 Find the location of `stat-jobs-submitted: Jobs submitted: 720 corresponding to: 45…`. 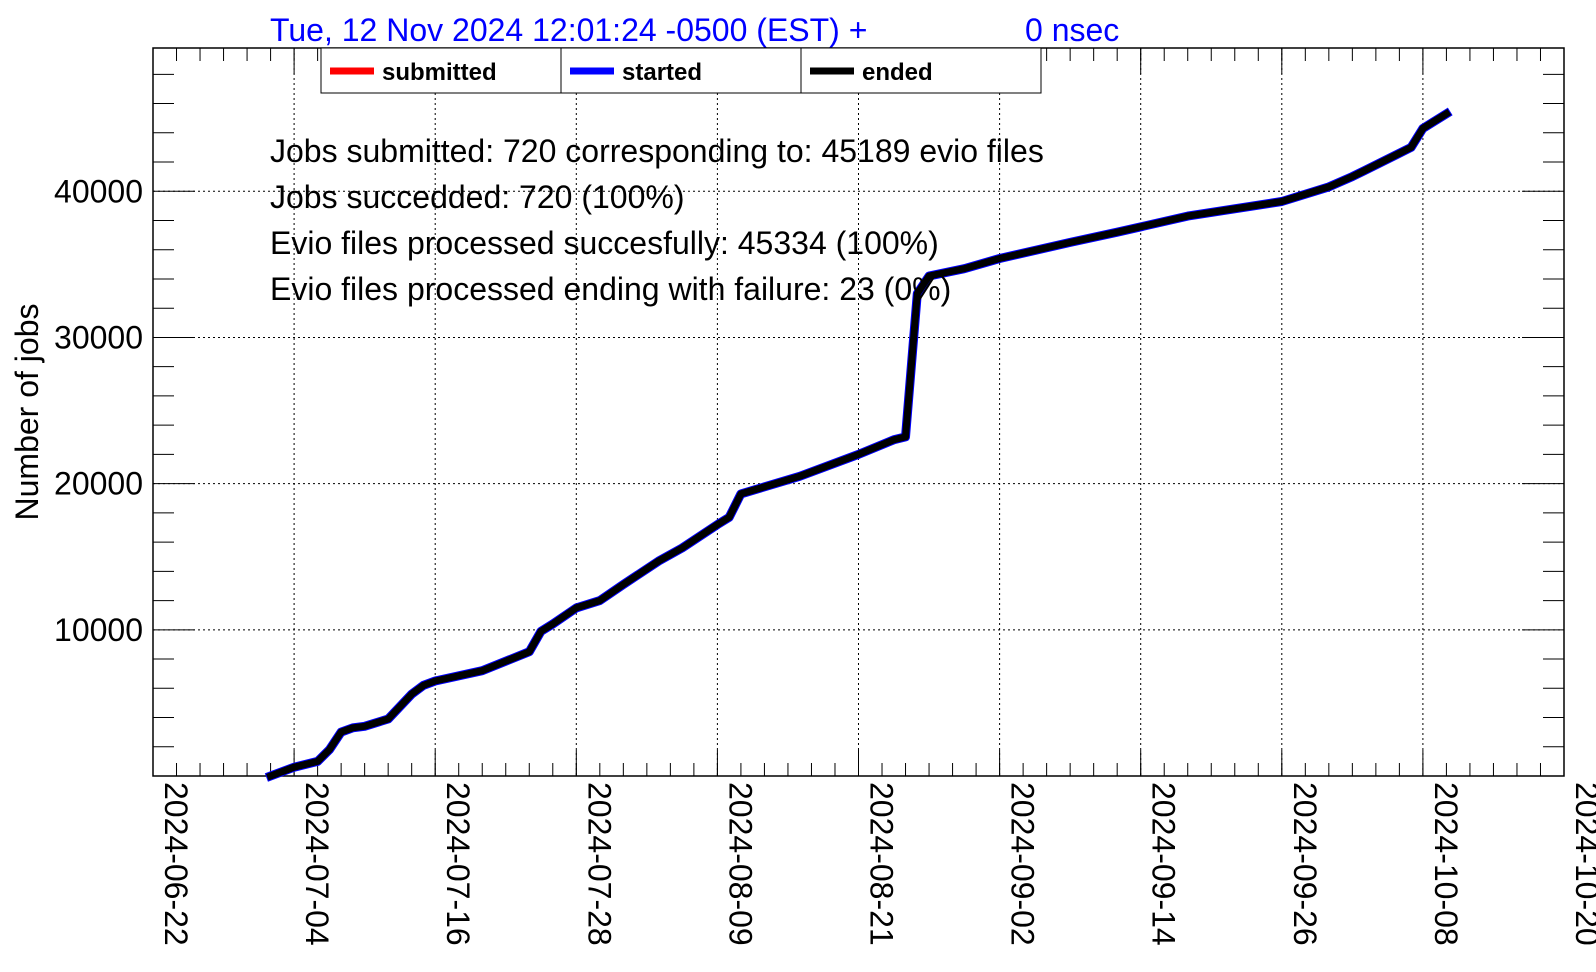

stat-jobs-submitted: Jobs submitted: 720 corresponding to: 45… is located at coordinates (657, 151).